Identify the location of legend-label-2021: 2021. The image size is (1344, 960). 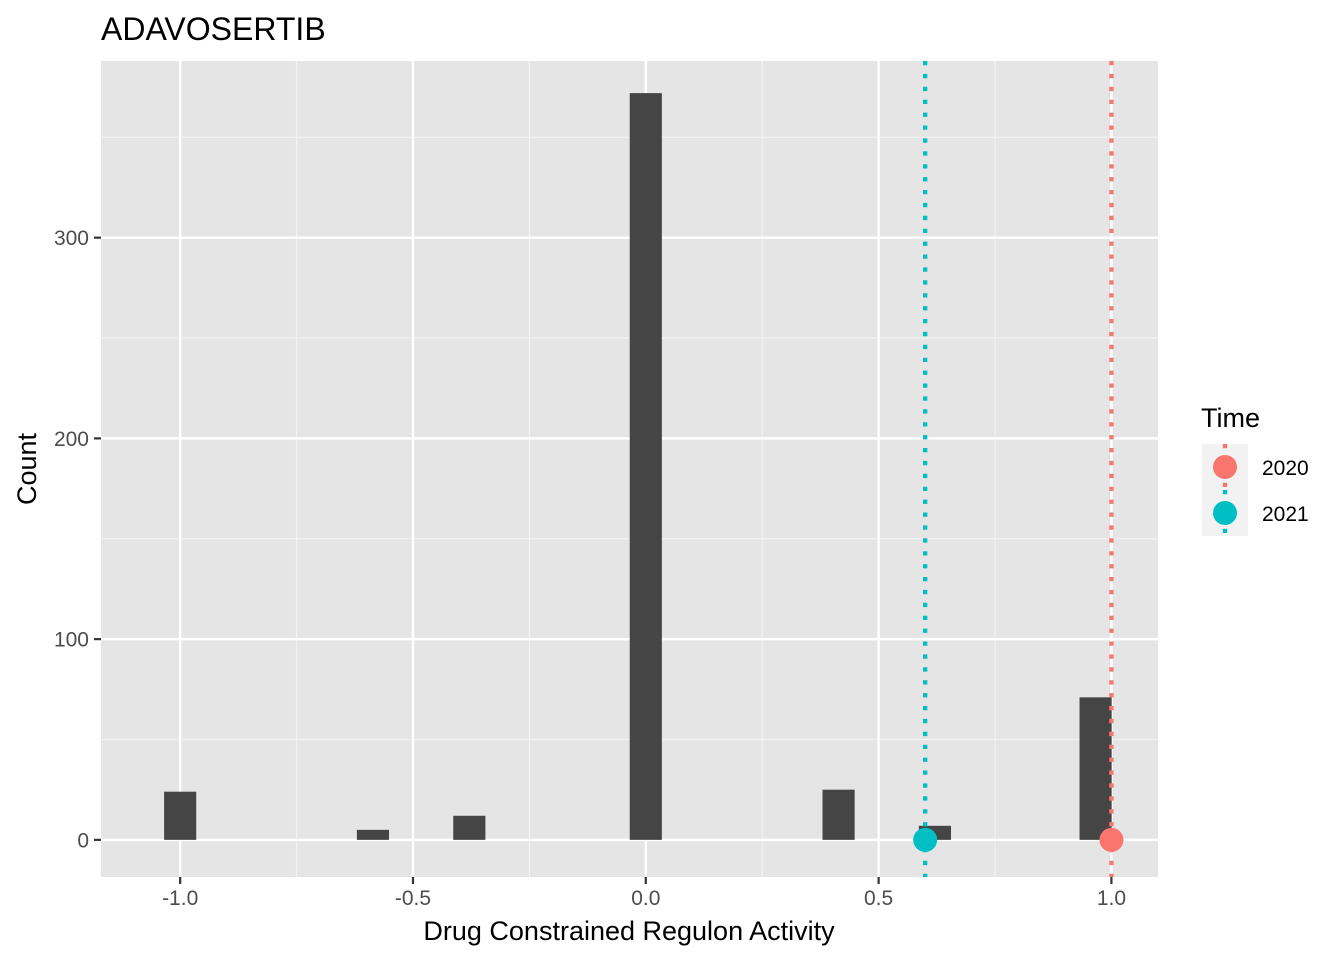
(1285, 514).